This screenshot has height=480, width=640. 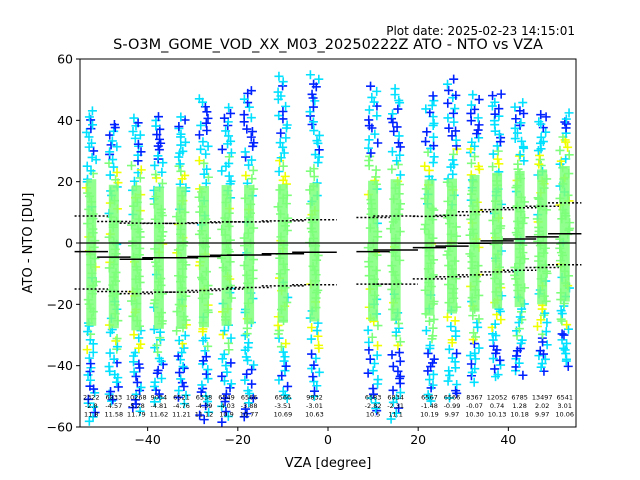 What do you see at coordinates (249, 397) in the screenshot?
I see `bin-annotation-text: 6566` at bounding box center [249, 397].